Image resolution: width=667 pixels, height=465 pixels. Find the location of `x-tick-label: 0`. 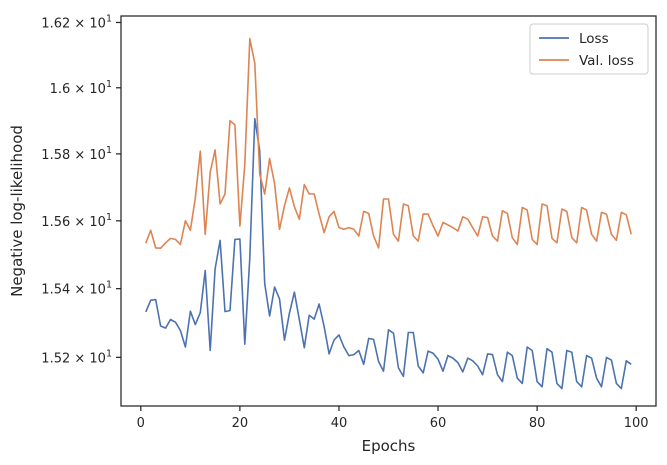

x-tick-label: 0 is located at coordinates (141, 423).